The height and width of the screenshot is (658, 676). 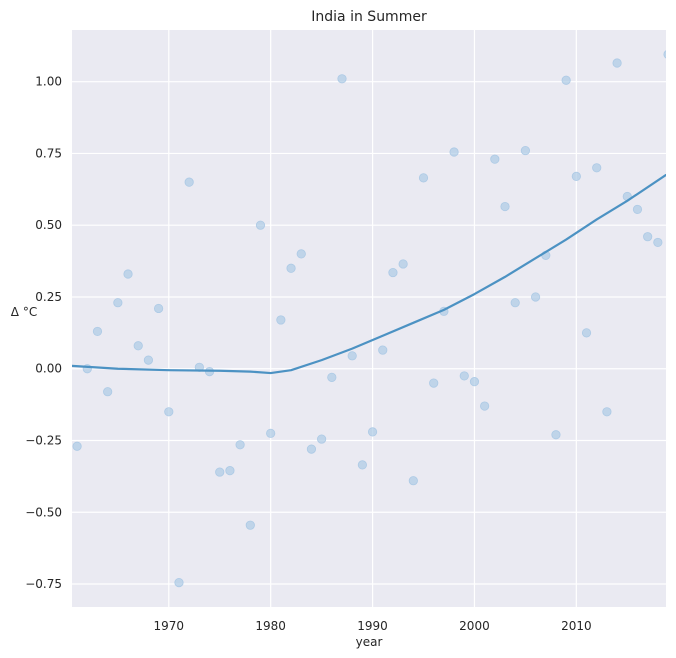 I want to click on y-tick-labels: −0.75 −0.50 −0.25 0.00 0.25 0.50 0.75 1.00, so click(x=43, y=333).